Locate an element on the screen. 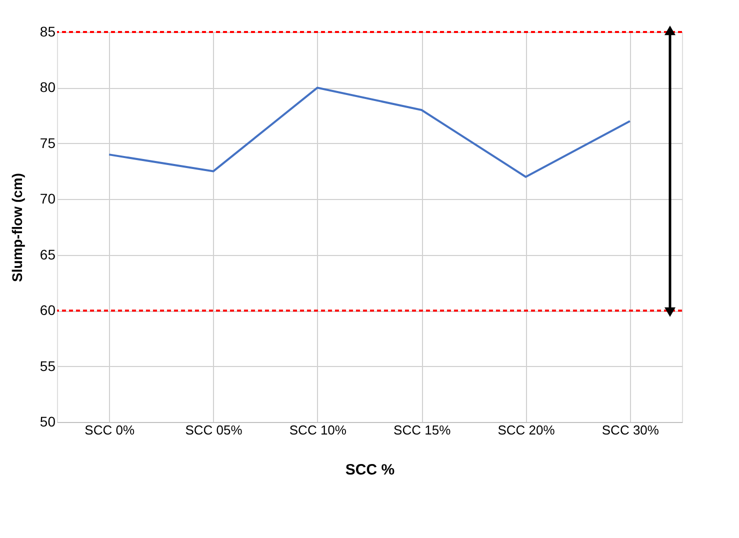 Image resolution: width=739 pixels, height=538 pixels. y-tick-label: 70 is located at coordinates (48, 198).